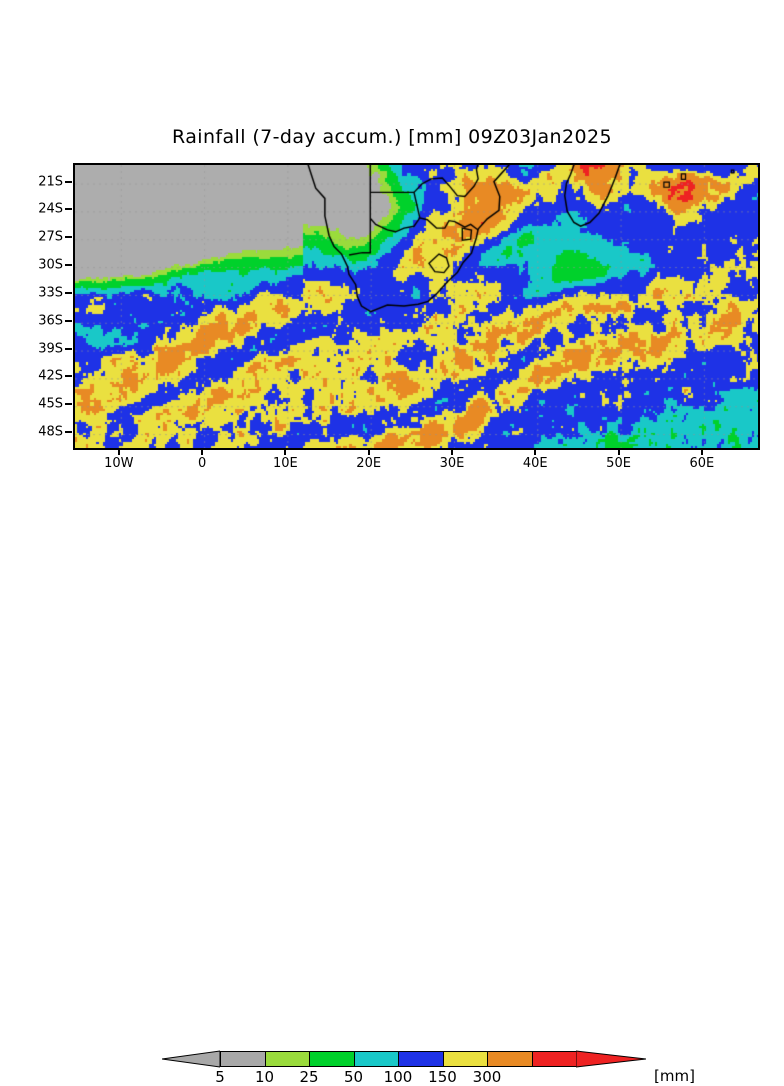 This screenshot has width=784, height=1086. I want to click on y-axis-tick-label: 42S, so click(50, 376).